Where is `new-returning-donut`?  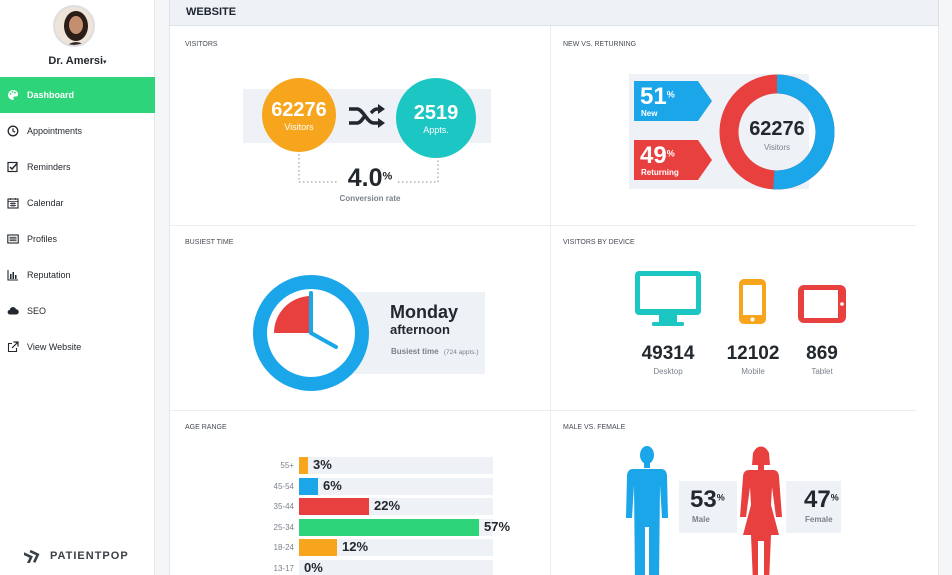 new-returning-donut is located at coordinates (777, 132).